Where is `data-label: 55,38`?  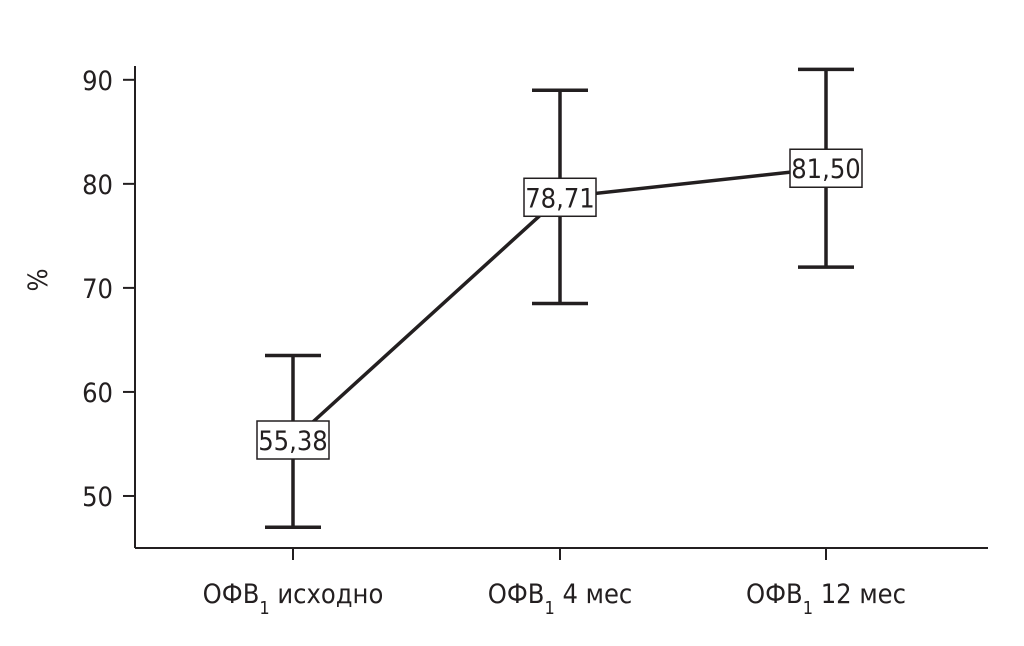 data-label: 55,38 is located at coordinates (293, 441).